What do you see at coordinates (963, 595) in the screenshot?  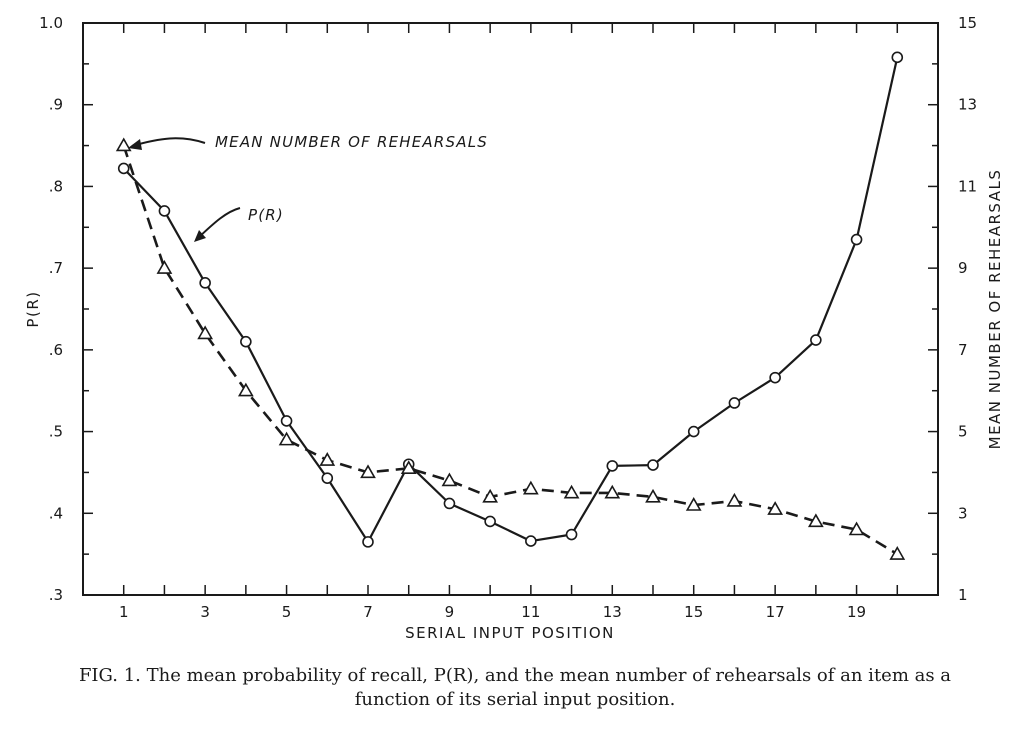 I see `y-right-tick-label: 1` at bounding box center [963, 595].